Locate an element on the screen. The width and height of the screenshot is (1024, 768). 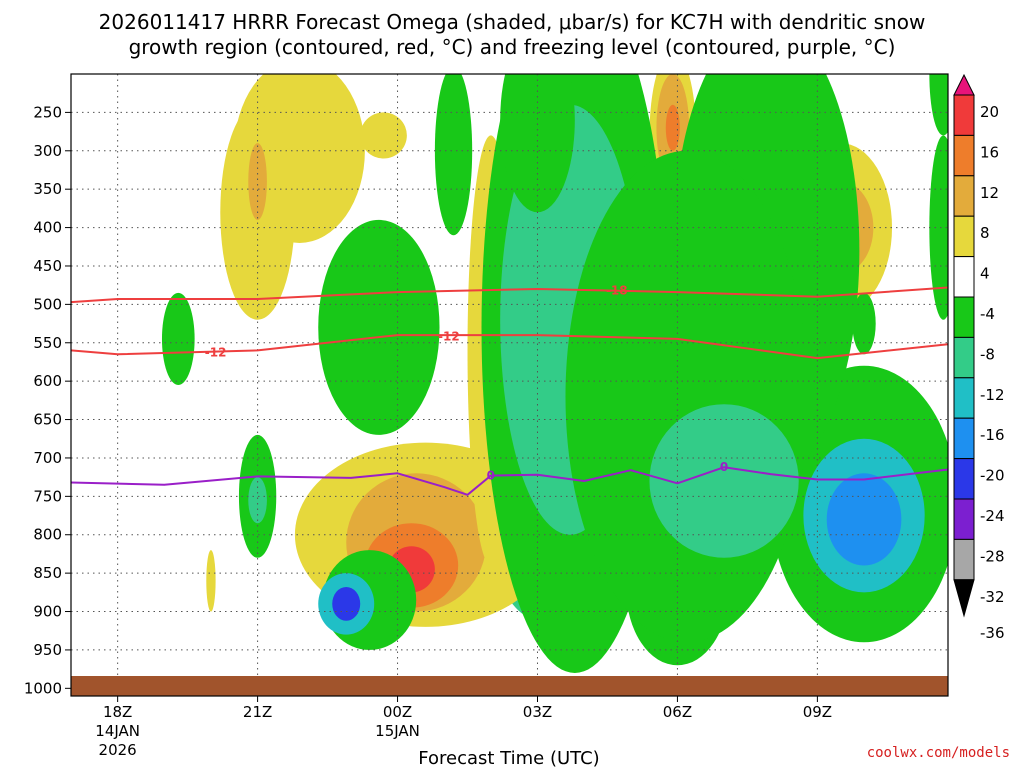
colorbar-label-10: -24 is located at coordinates (992, 516).